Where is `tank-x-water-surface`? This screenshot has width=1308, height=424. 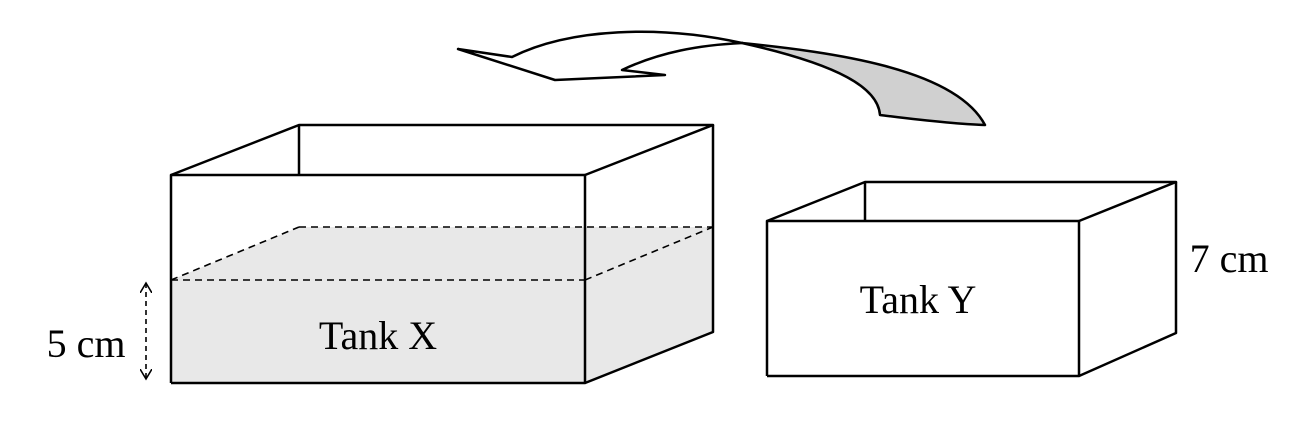 tank-x-water-surface is located at coordinates (442, 253).